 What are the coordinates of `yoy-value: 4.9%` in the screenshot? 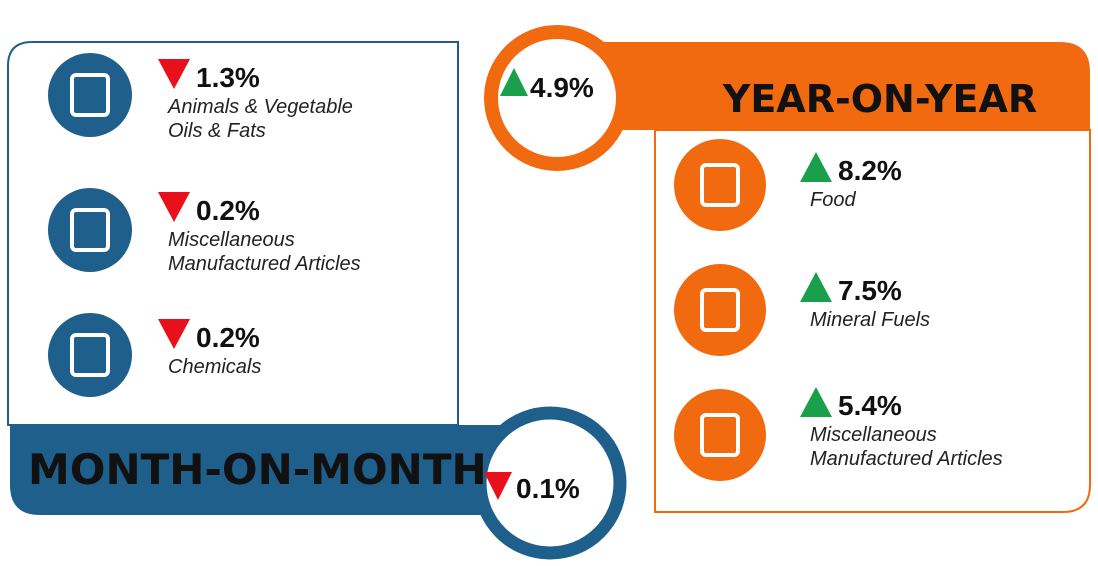 It's located at (562, 87).